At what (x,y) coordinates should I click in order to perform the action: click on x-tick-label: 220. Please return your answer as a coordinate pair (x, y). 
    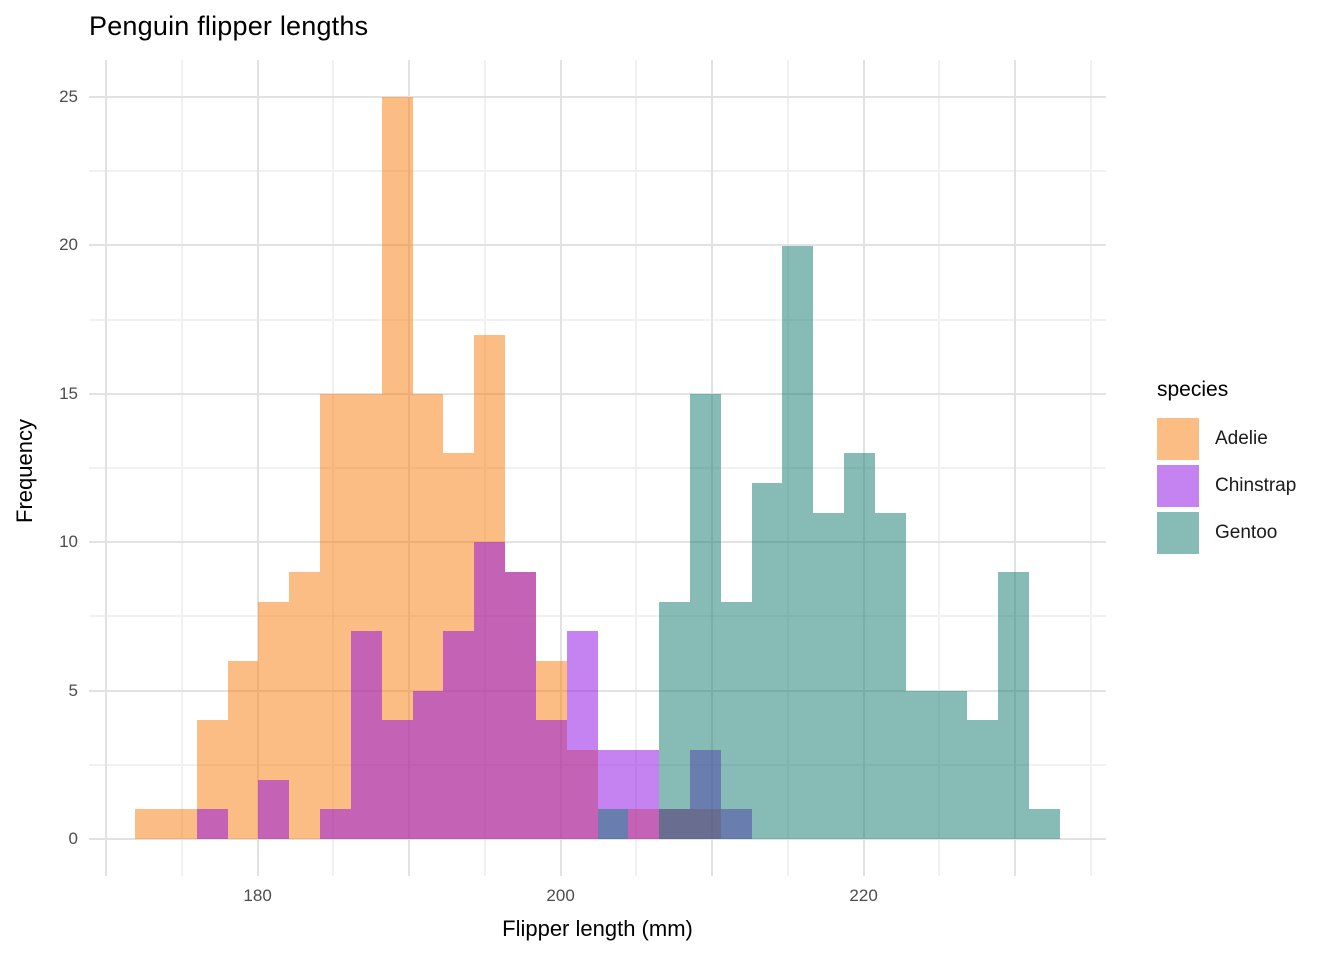
    Looking at the image, I should click on (863, 895).